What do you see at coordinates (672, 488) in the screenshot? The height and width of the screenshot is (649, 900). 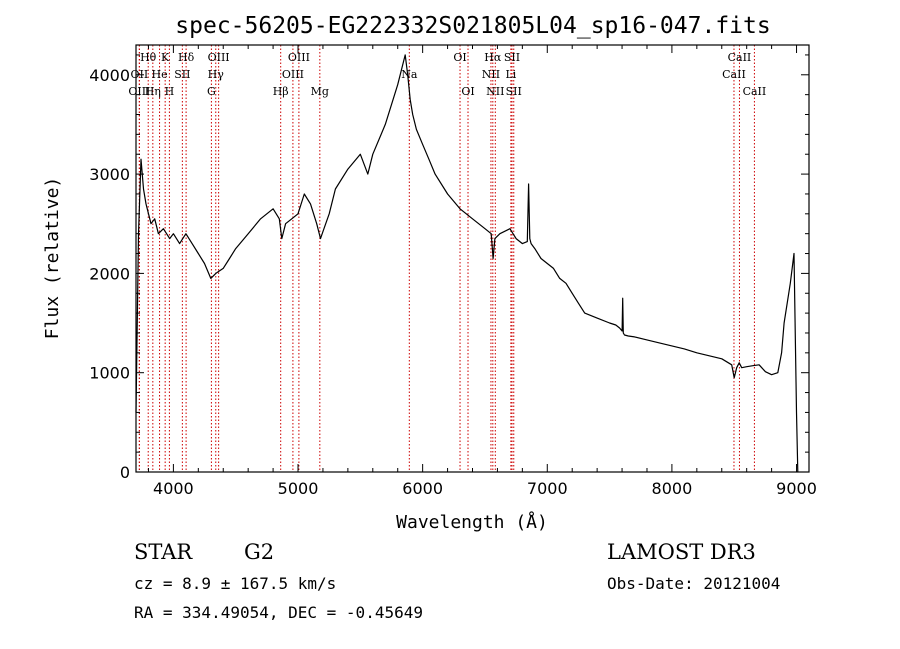 I see `x-tick-label: 8000` at bounding box center [672, 488].